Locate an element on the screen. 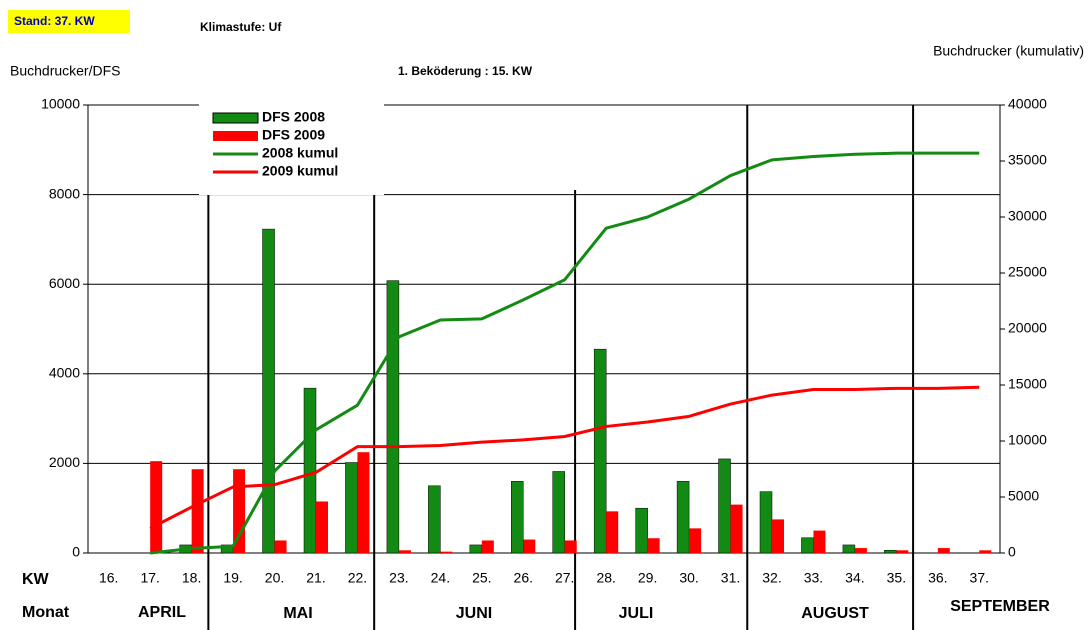 The height and width of the screenshot is (630, 1088). x-tick-label: 37. is located at coordinates (979, 578).